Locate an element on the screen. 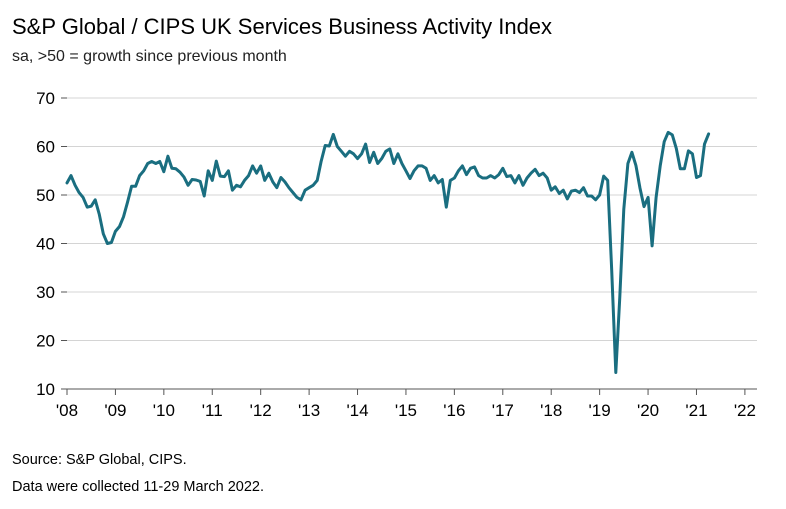 The height and width of the screenshot is (509, 786). x-tick-label: '17 is located at coordinates (503, 410).